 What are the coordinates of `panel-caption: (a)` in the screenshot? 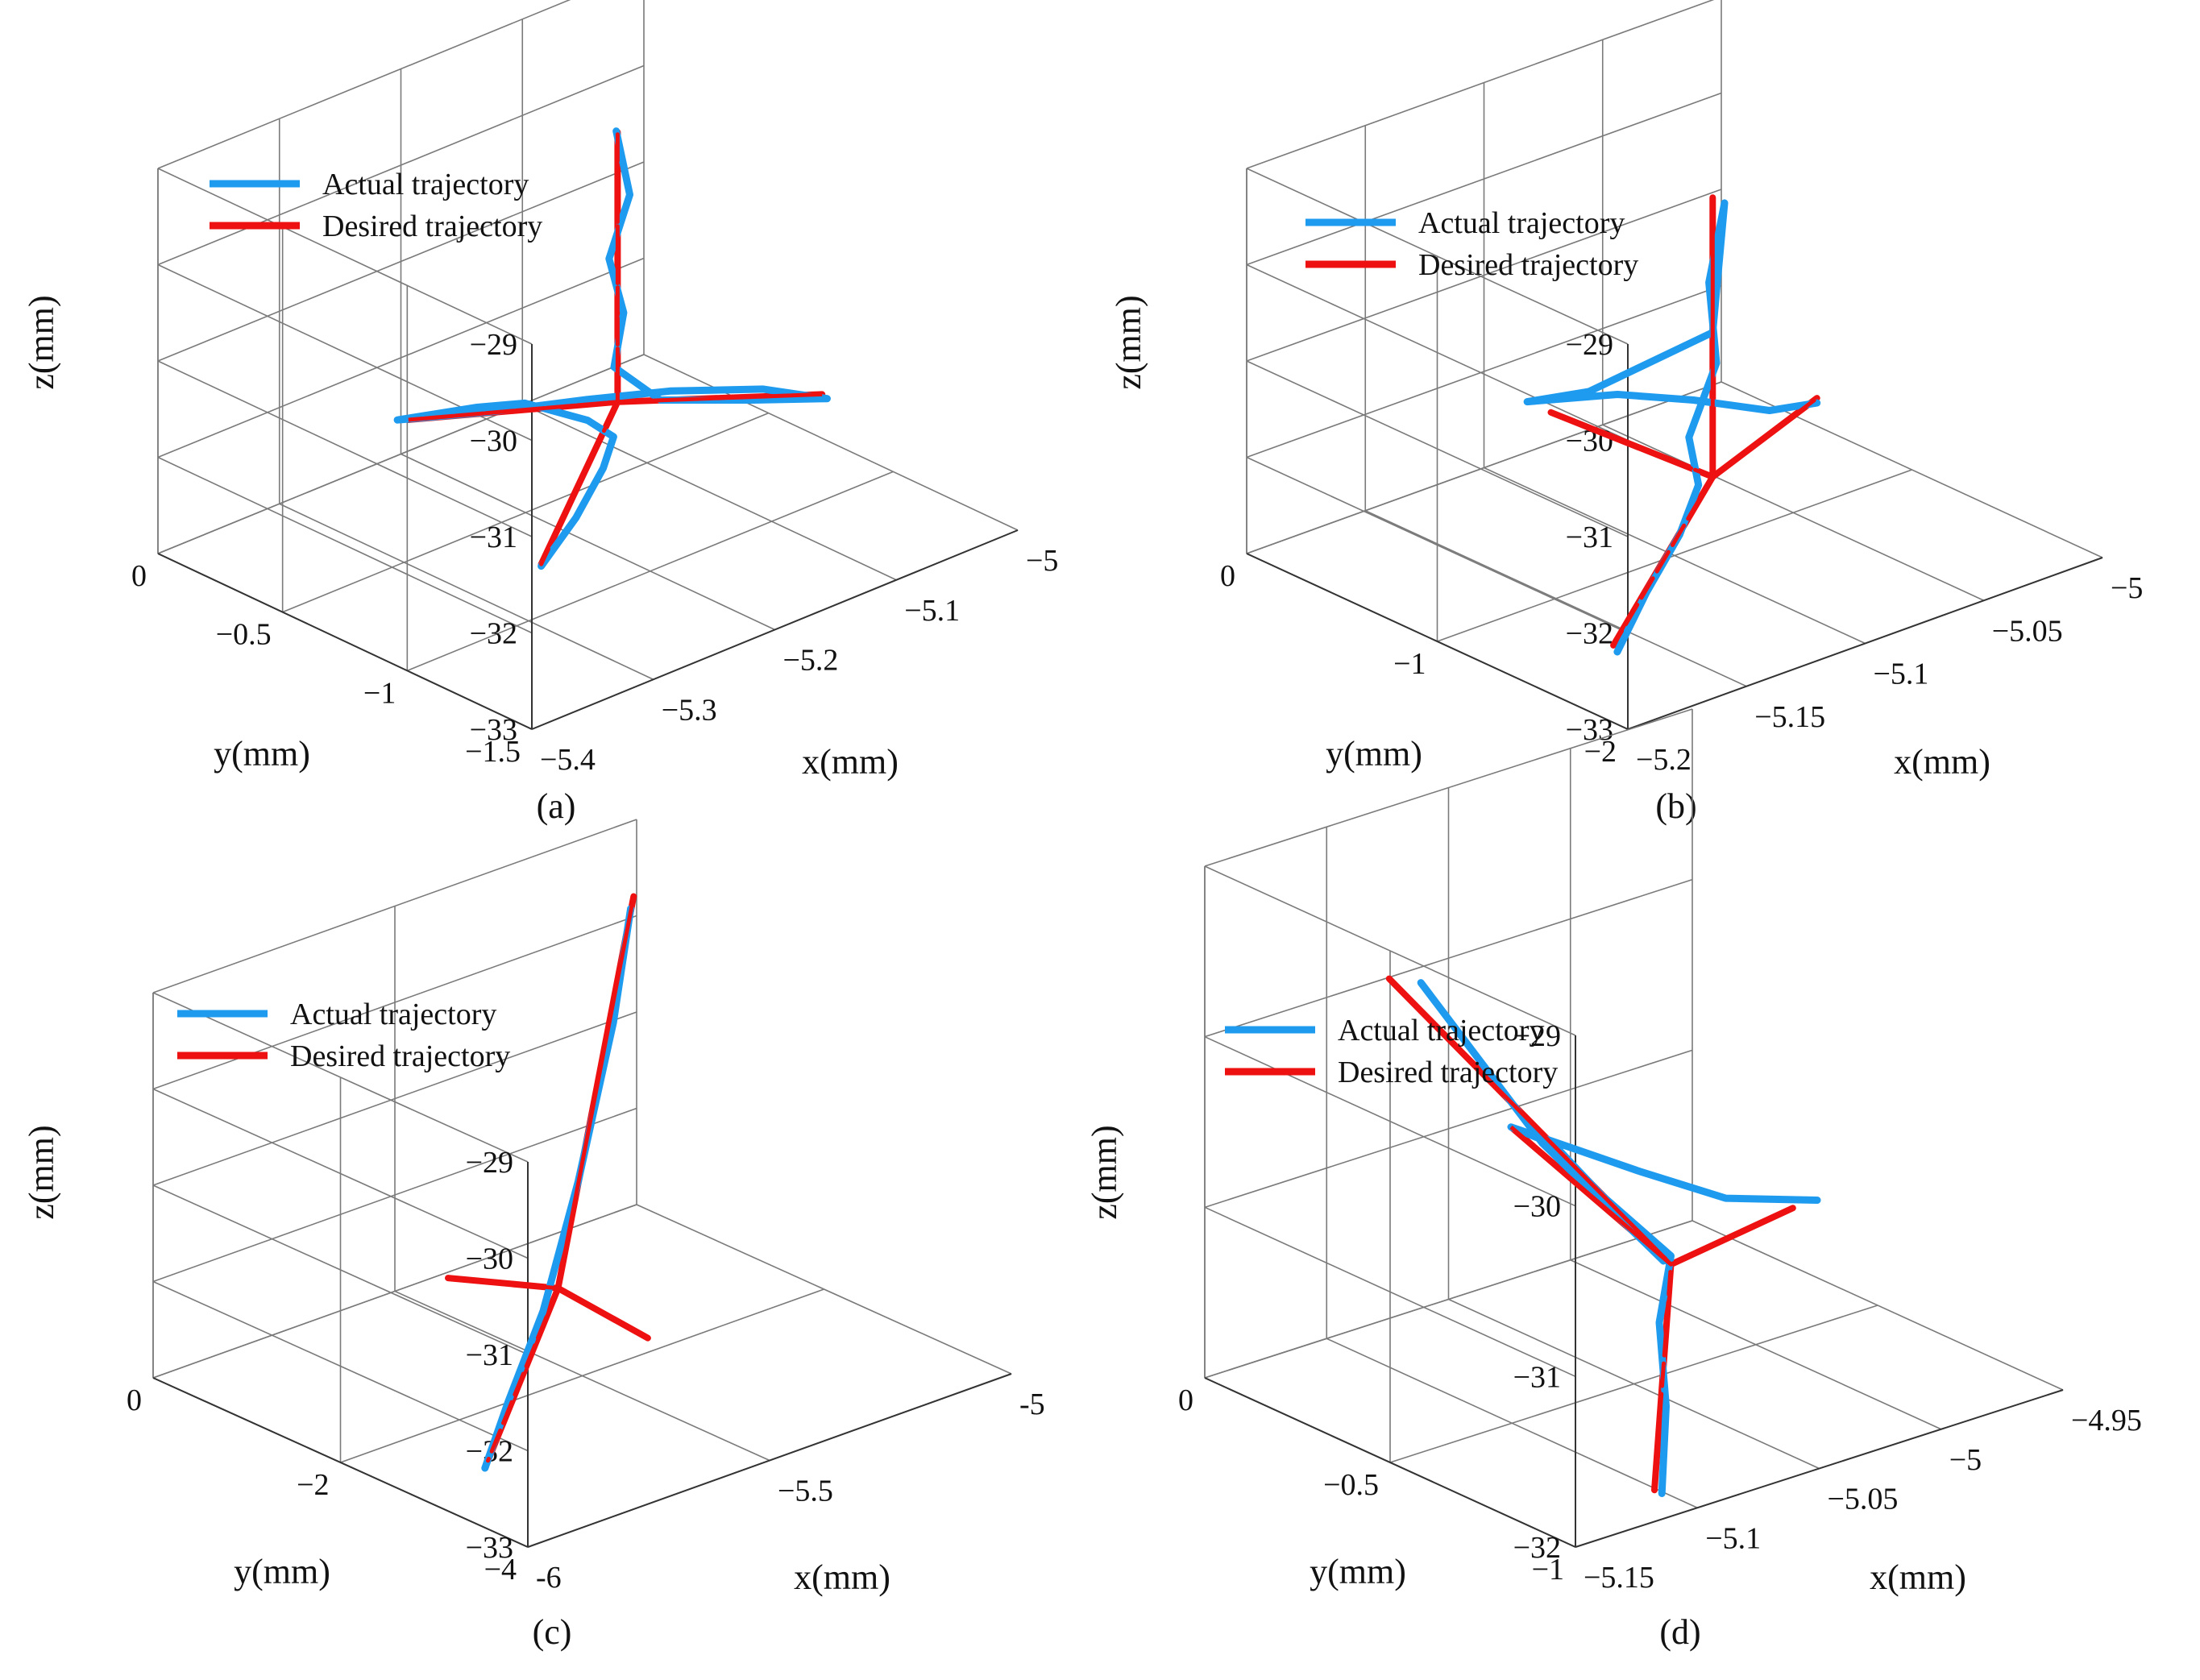 It's located at (557, 806).